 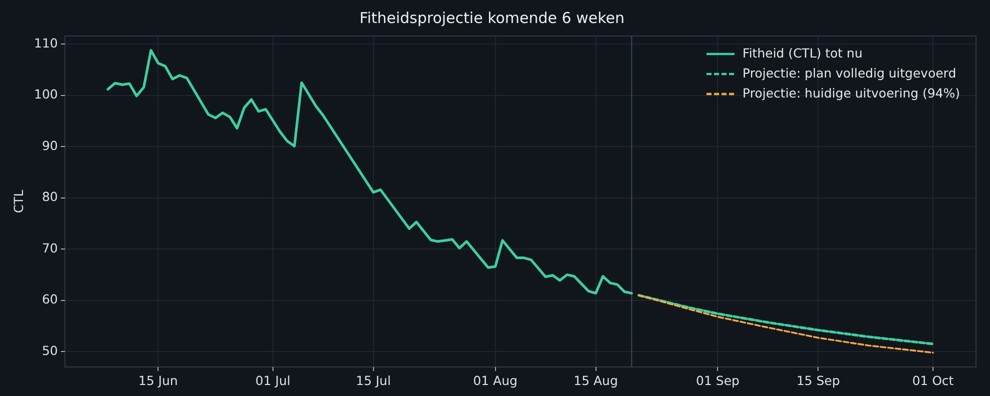 What do you see at coordinates (50, 196) in the screenshot?
I see `y-tick-label: 80` at bounding box center [50, 196].